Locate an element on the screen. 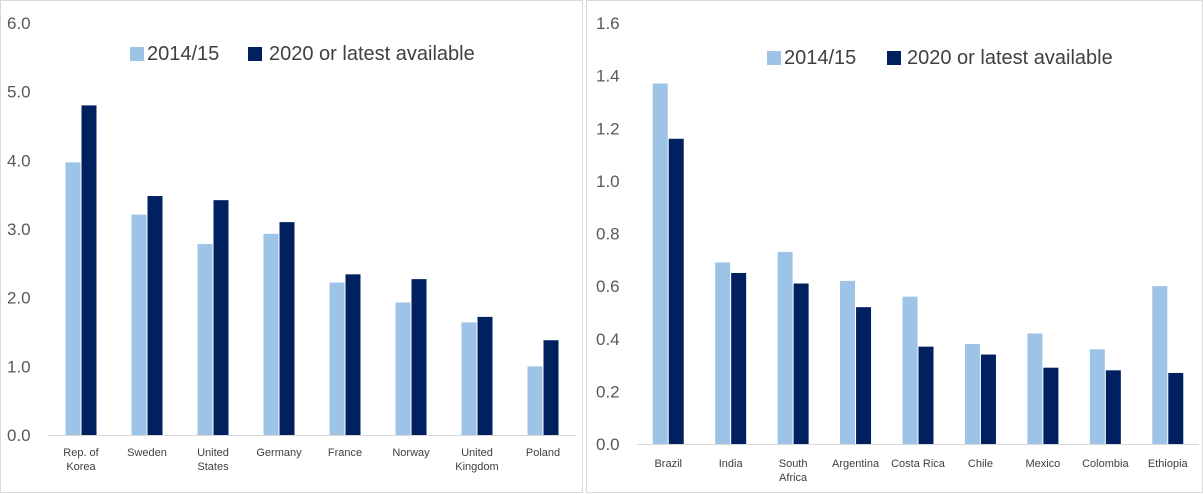 This screenshot has width=1203, height=494. x-tick-label: Chile is located at coordinates (980, 464).